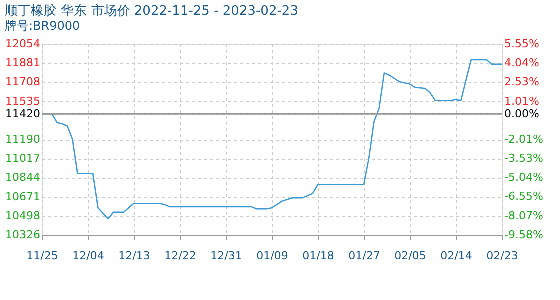 This screenshot has width=560, height=300. I want to click on y2-tick-label: -5.04%, so click(524, 177).